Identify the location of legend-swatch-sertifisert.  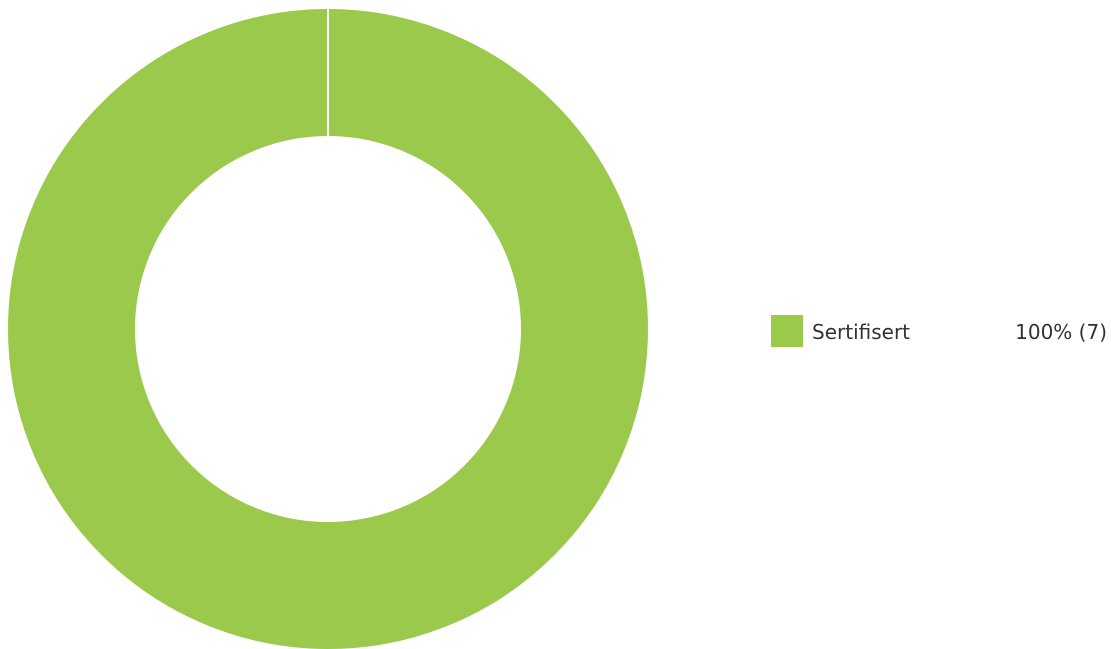
(787, 331).